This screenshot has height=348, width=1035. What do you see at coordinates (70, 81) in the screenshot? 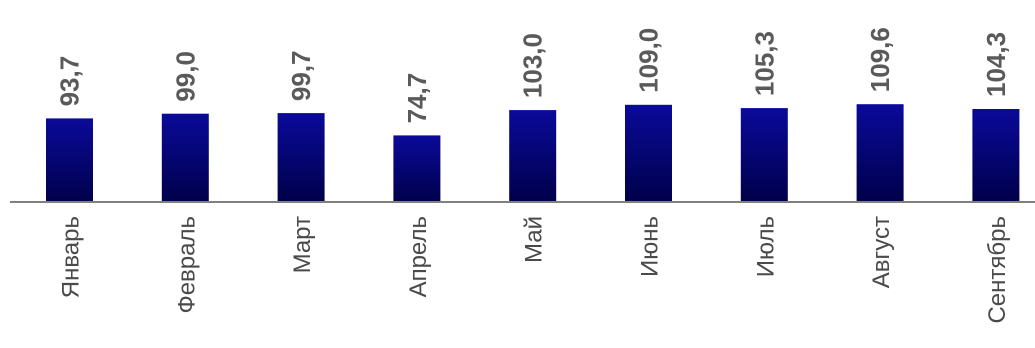
I see `value-label-1: 93,7` at bounding box center [70, 81].